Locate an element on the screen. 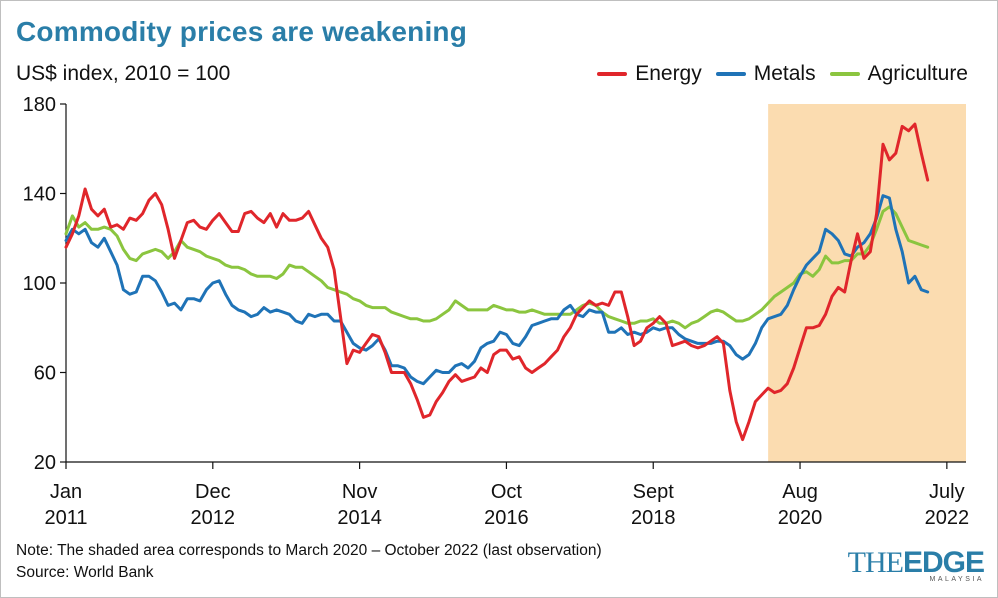 The height and width of the screenshot is (598, 998). legend-label-agriculture: Agriculture is located at coordinates (917, 73).